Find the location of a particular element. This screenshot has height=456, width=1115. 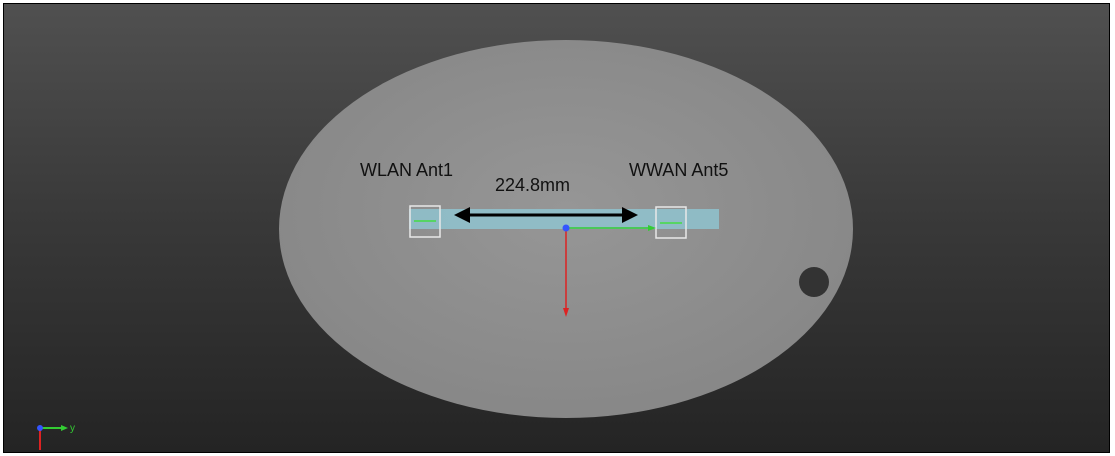

coordinate-triad: y is located at coordinates (56, 436).